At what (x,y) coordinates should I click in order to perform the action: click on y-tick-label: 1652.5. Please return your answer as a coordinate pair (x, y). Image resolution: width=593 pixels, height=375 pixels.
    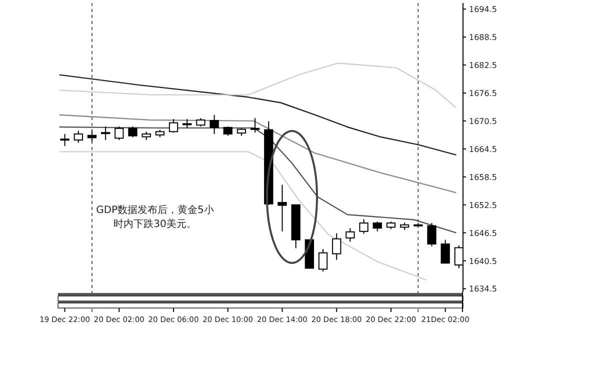
    Looking at the image, I should click on (483, 205).